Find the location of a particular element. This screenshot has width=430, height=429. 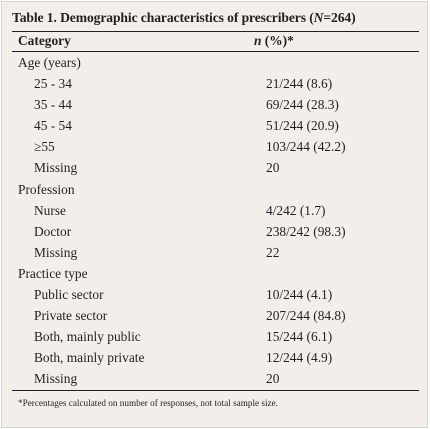

row-value: 69/244 (28.3) is located at coordinates (302, 105).